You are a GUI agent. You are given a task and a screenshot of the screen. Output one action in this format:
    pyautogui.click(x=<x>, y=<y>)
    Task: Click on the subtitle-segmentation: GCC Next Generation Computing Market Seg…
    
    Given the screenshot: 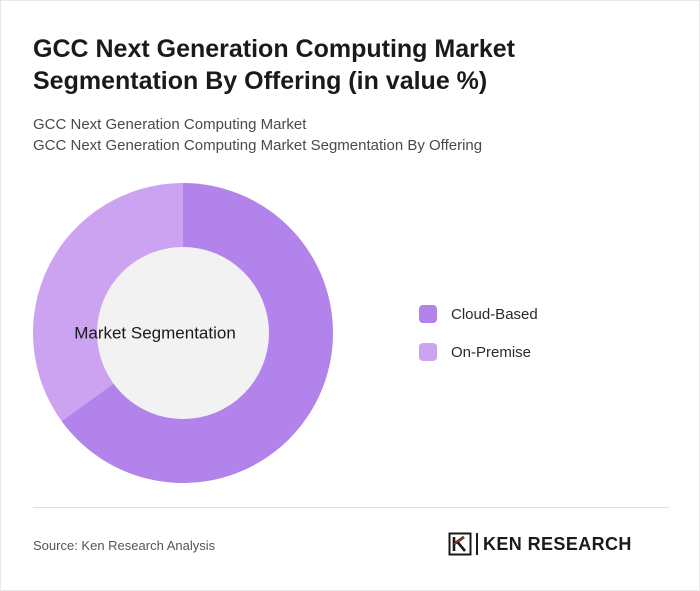 What is the action you would take?
    pyautogui.click(x=258, y=145)
    